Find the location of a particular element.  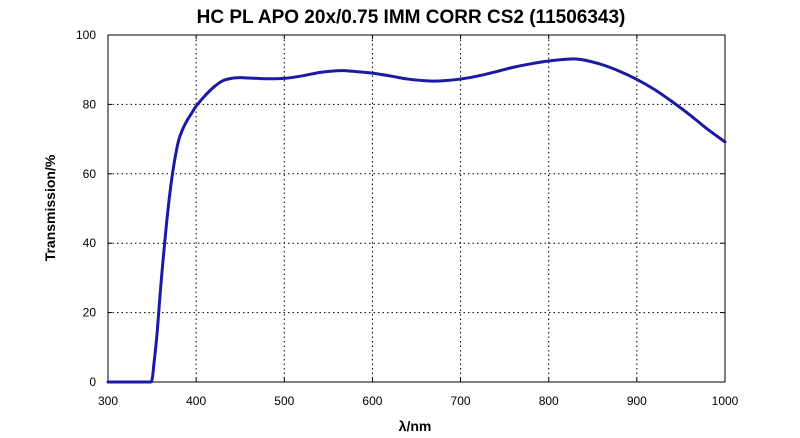

x-axis-tick-labels: 300 400 500 600 700 800 900 1000 is located at coordinates (418, 401).